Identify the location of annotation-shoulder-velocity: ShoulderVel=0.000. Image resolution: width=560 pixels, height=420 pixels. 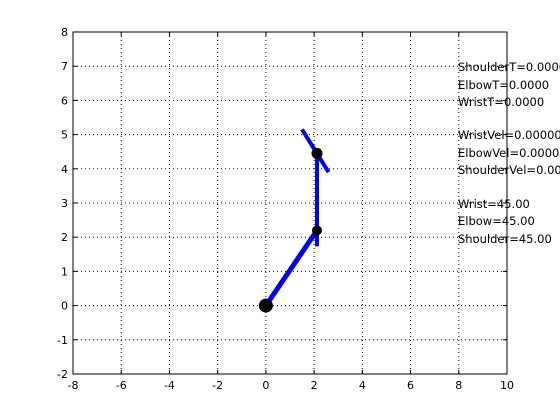
(509, 170).